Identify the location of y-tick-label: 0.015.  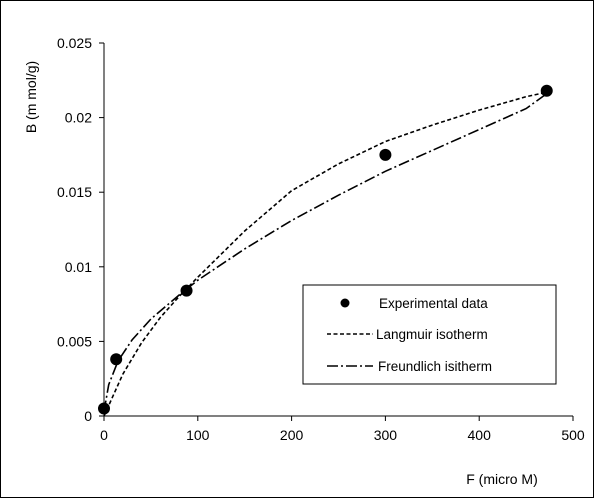
(74, 192).